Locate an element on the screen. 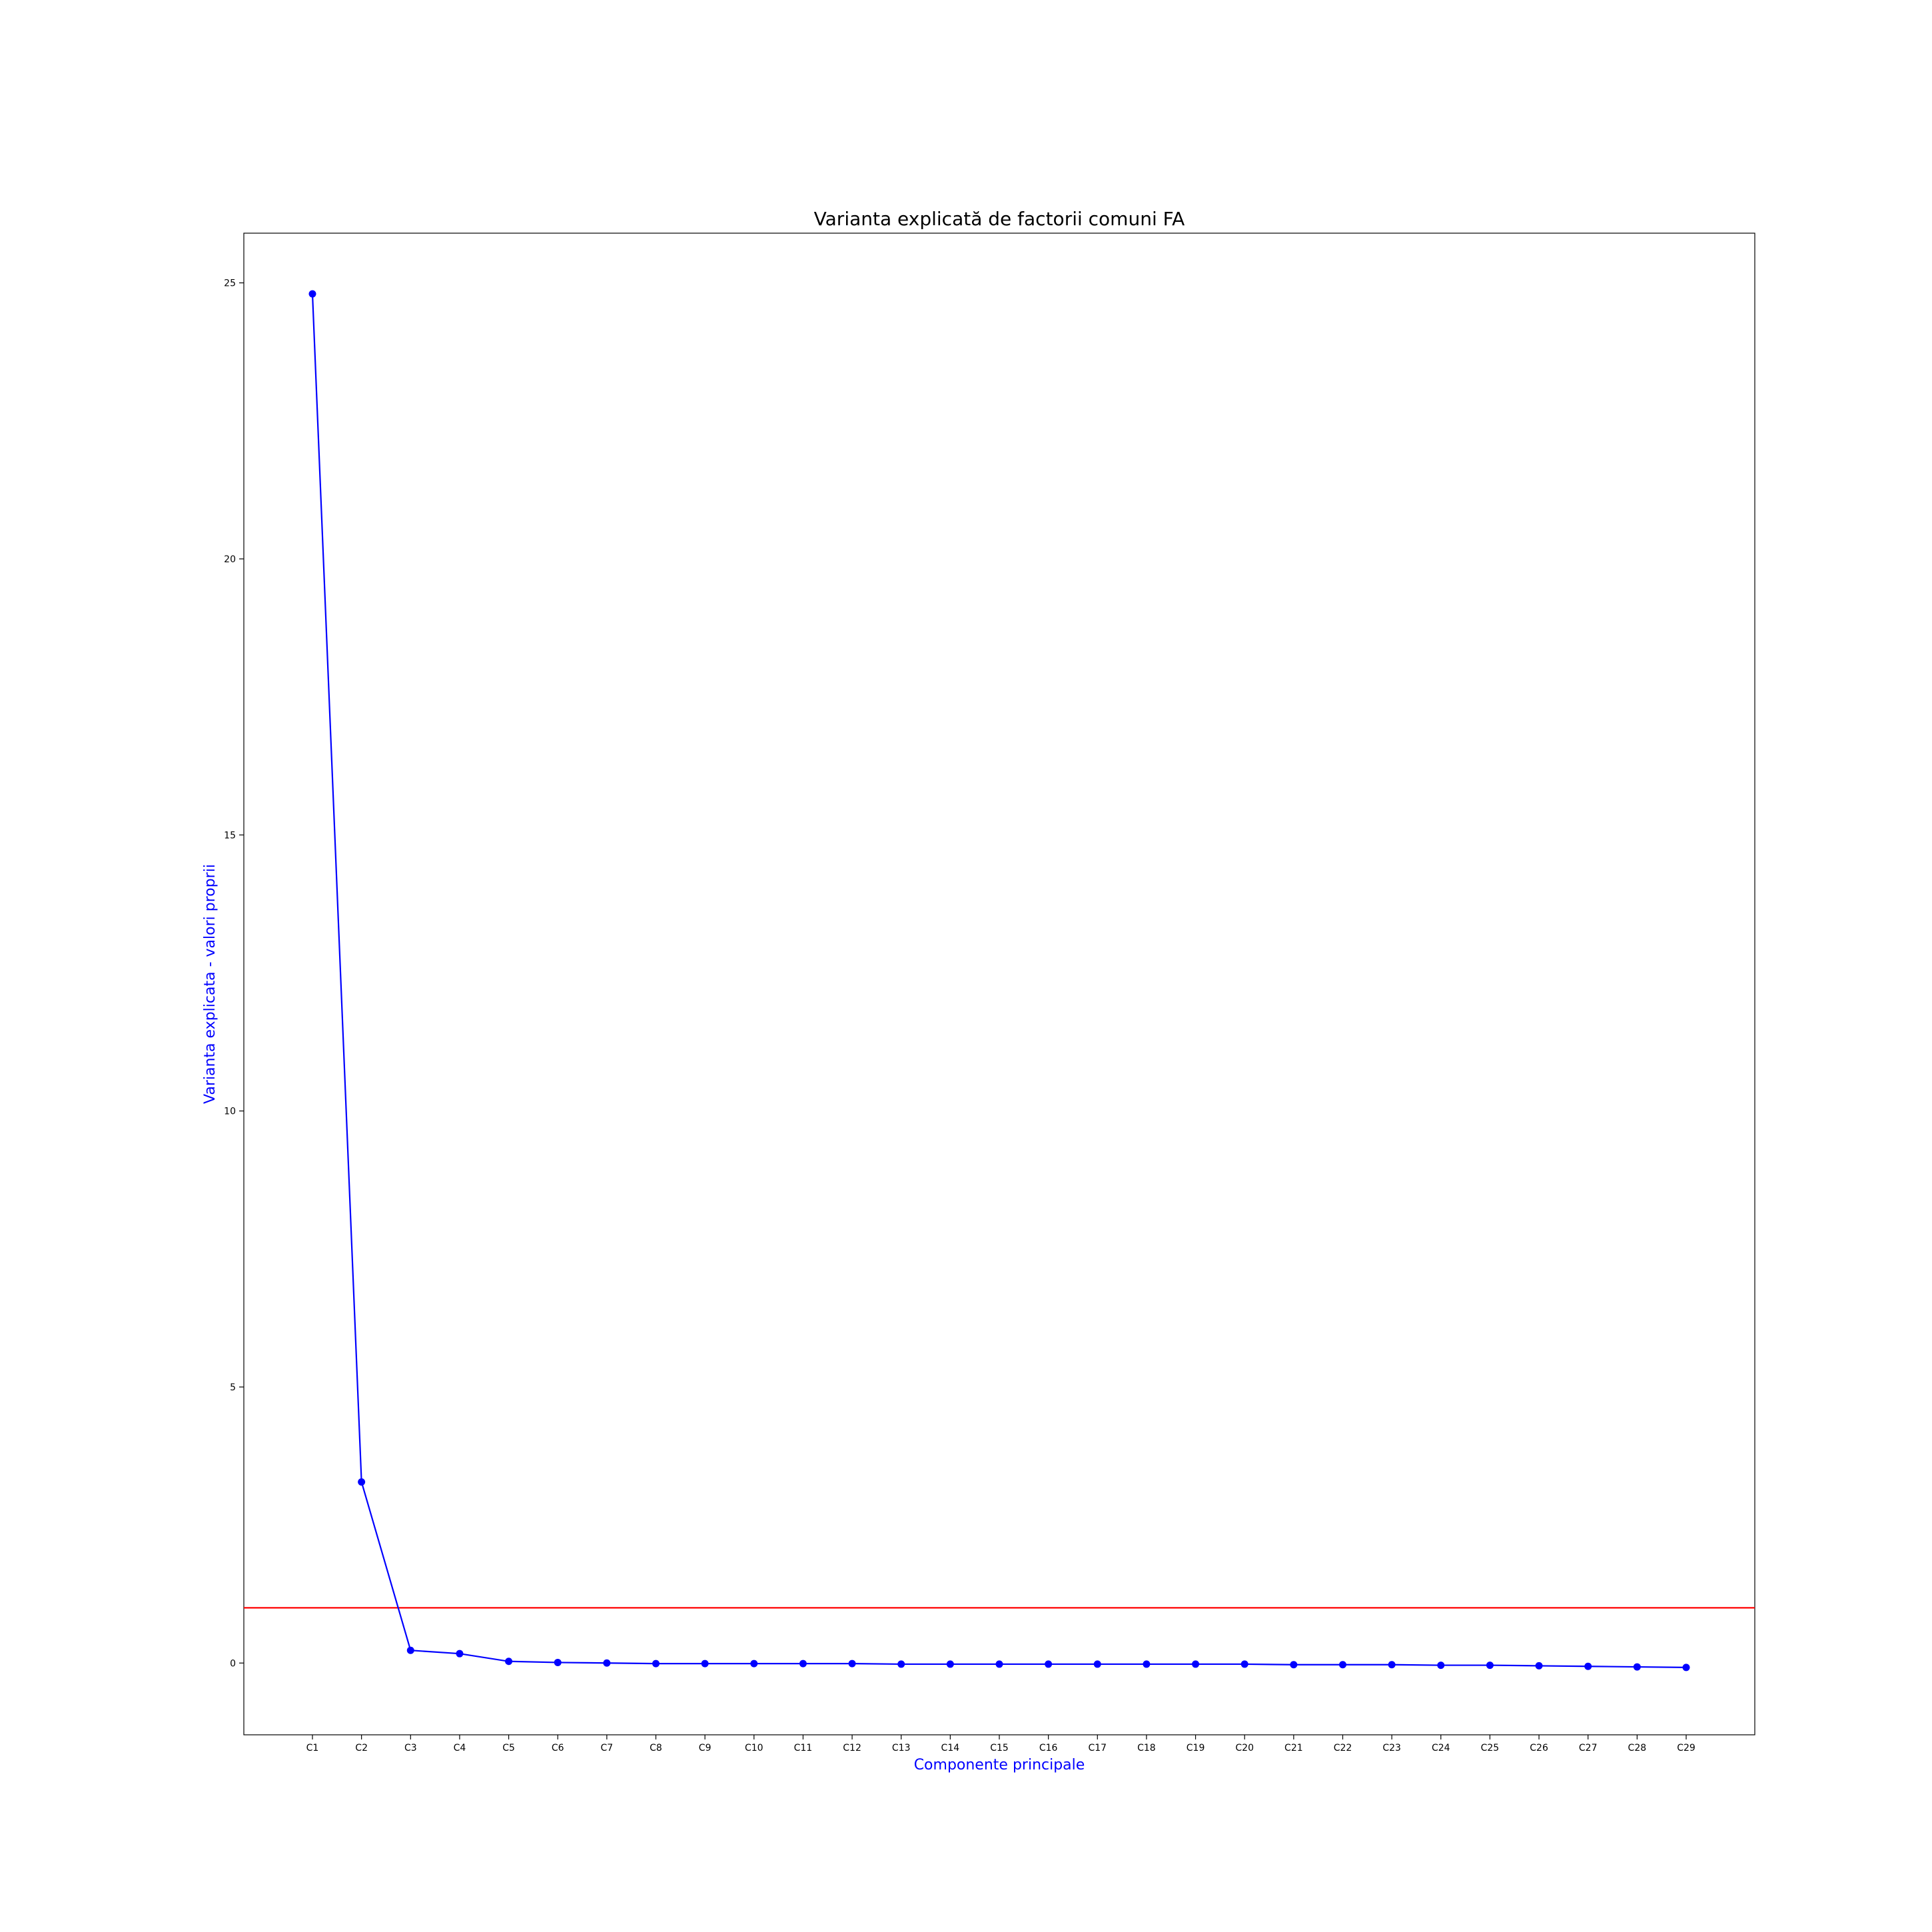 The width and height of the screenshot is (1932, 1932). x-tick-label: C16 is located at coordinates (1048, 1748).